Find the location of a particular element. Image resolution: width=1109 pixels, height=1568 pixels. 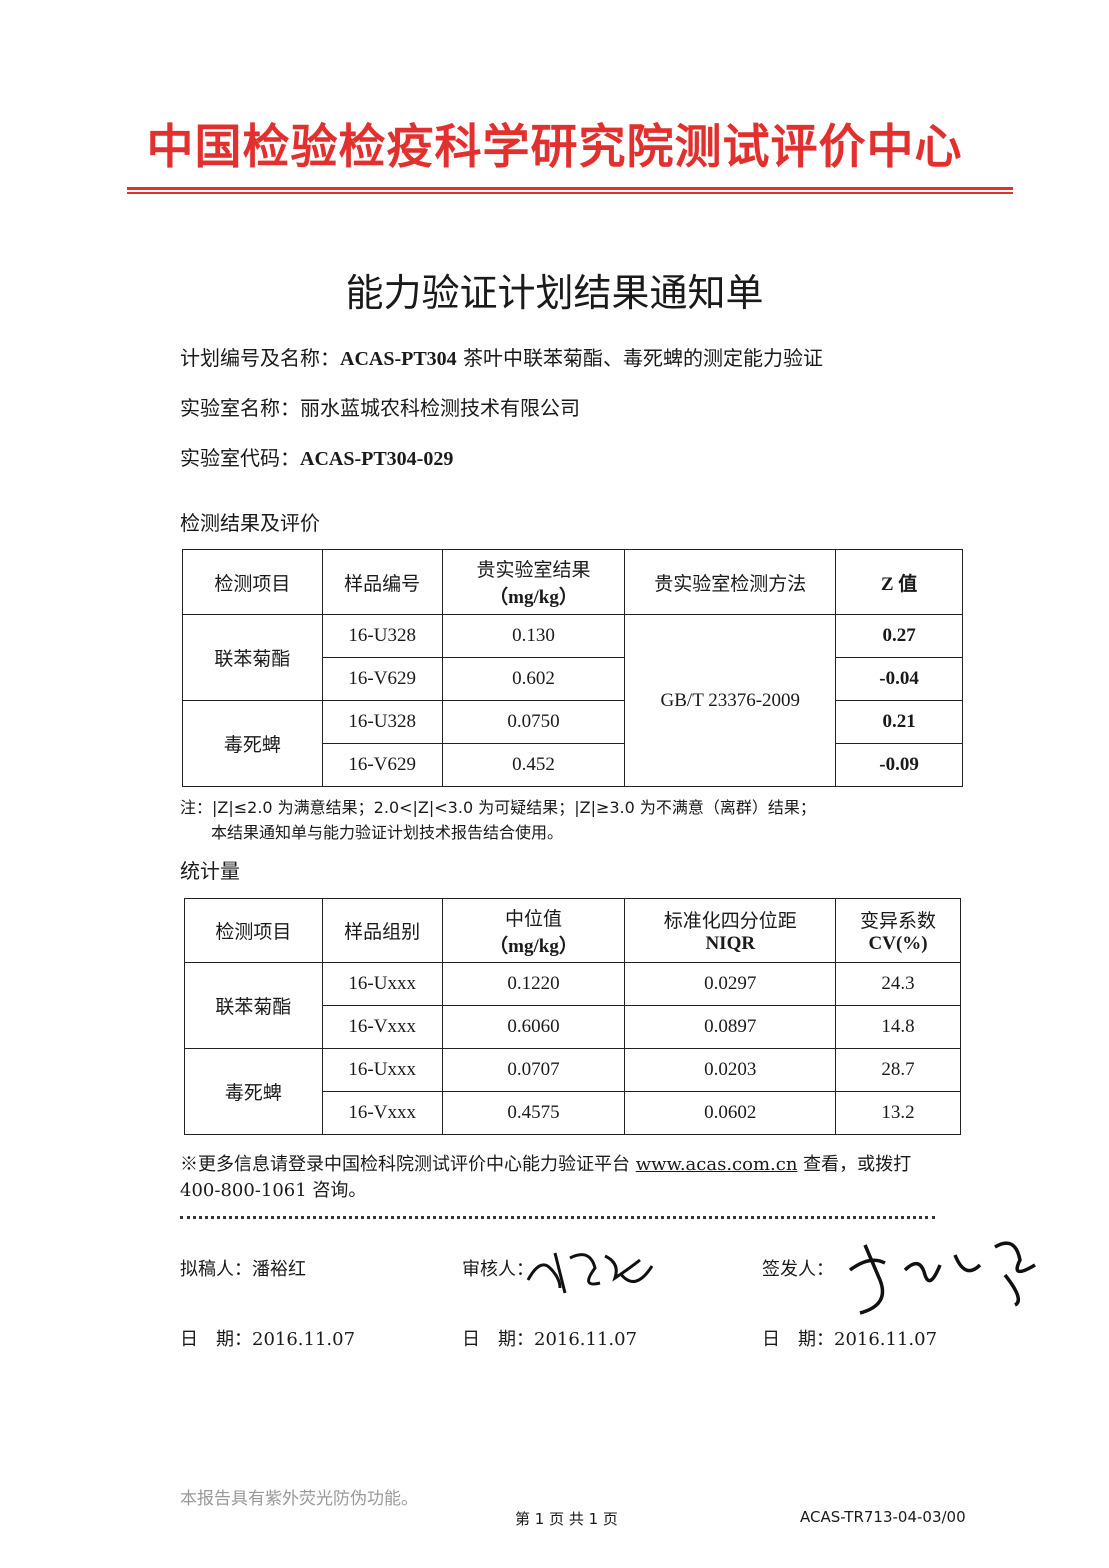

plan-code: ACAS-PT304 is located at coordinates (398, 359).